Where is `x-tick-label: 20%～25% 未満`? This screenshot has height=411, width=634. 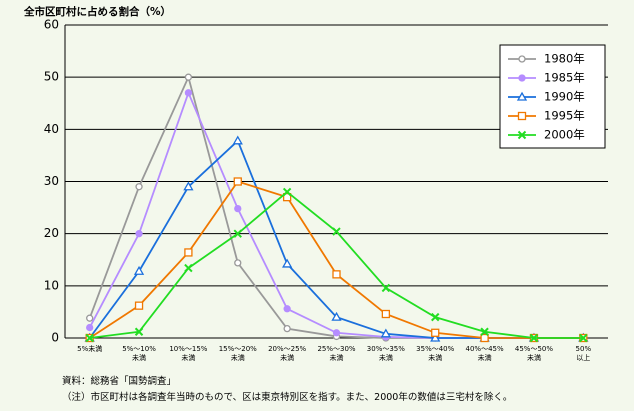 x-tick-label: 20%～25% 未満 is located at coordinates (287, 353).